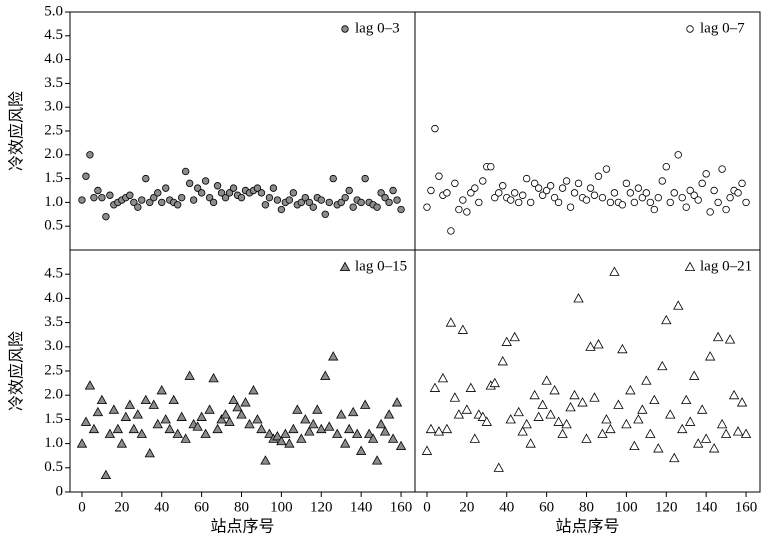  What do you see at coordinates (53, 274) in the screenshot?
I see `y-tick-label: 4.5` at bounding box center [53, 274].